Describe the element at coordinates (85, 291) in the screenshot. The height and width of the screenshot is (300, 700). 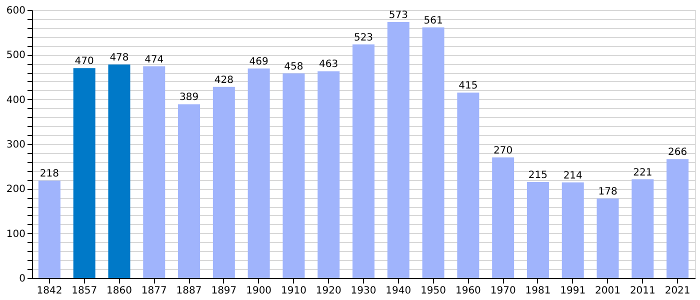
I see `x-tick-label: 1857` at that location.